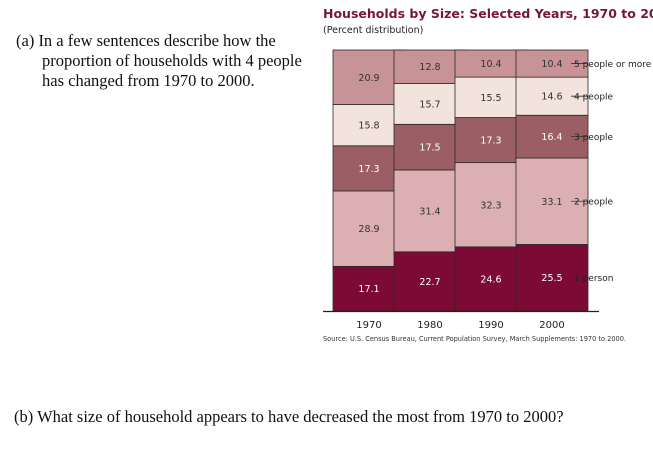 Image resolution: width=653 pixels, height=468 pixels. Describe the element at coordinates (368, 325) in the screenshot. I see `x-tick-label-1970: 1970` at that location.